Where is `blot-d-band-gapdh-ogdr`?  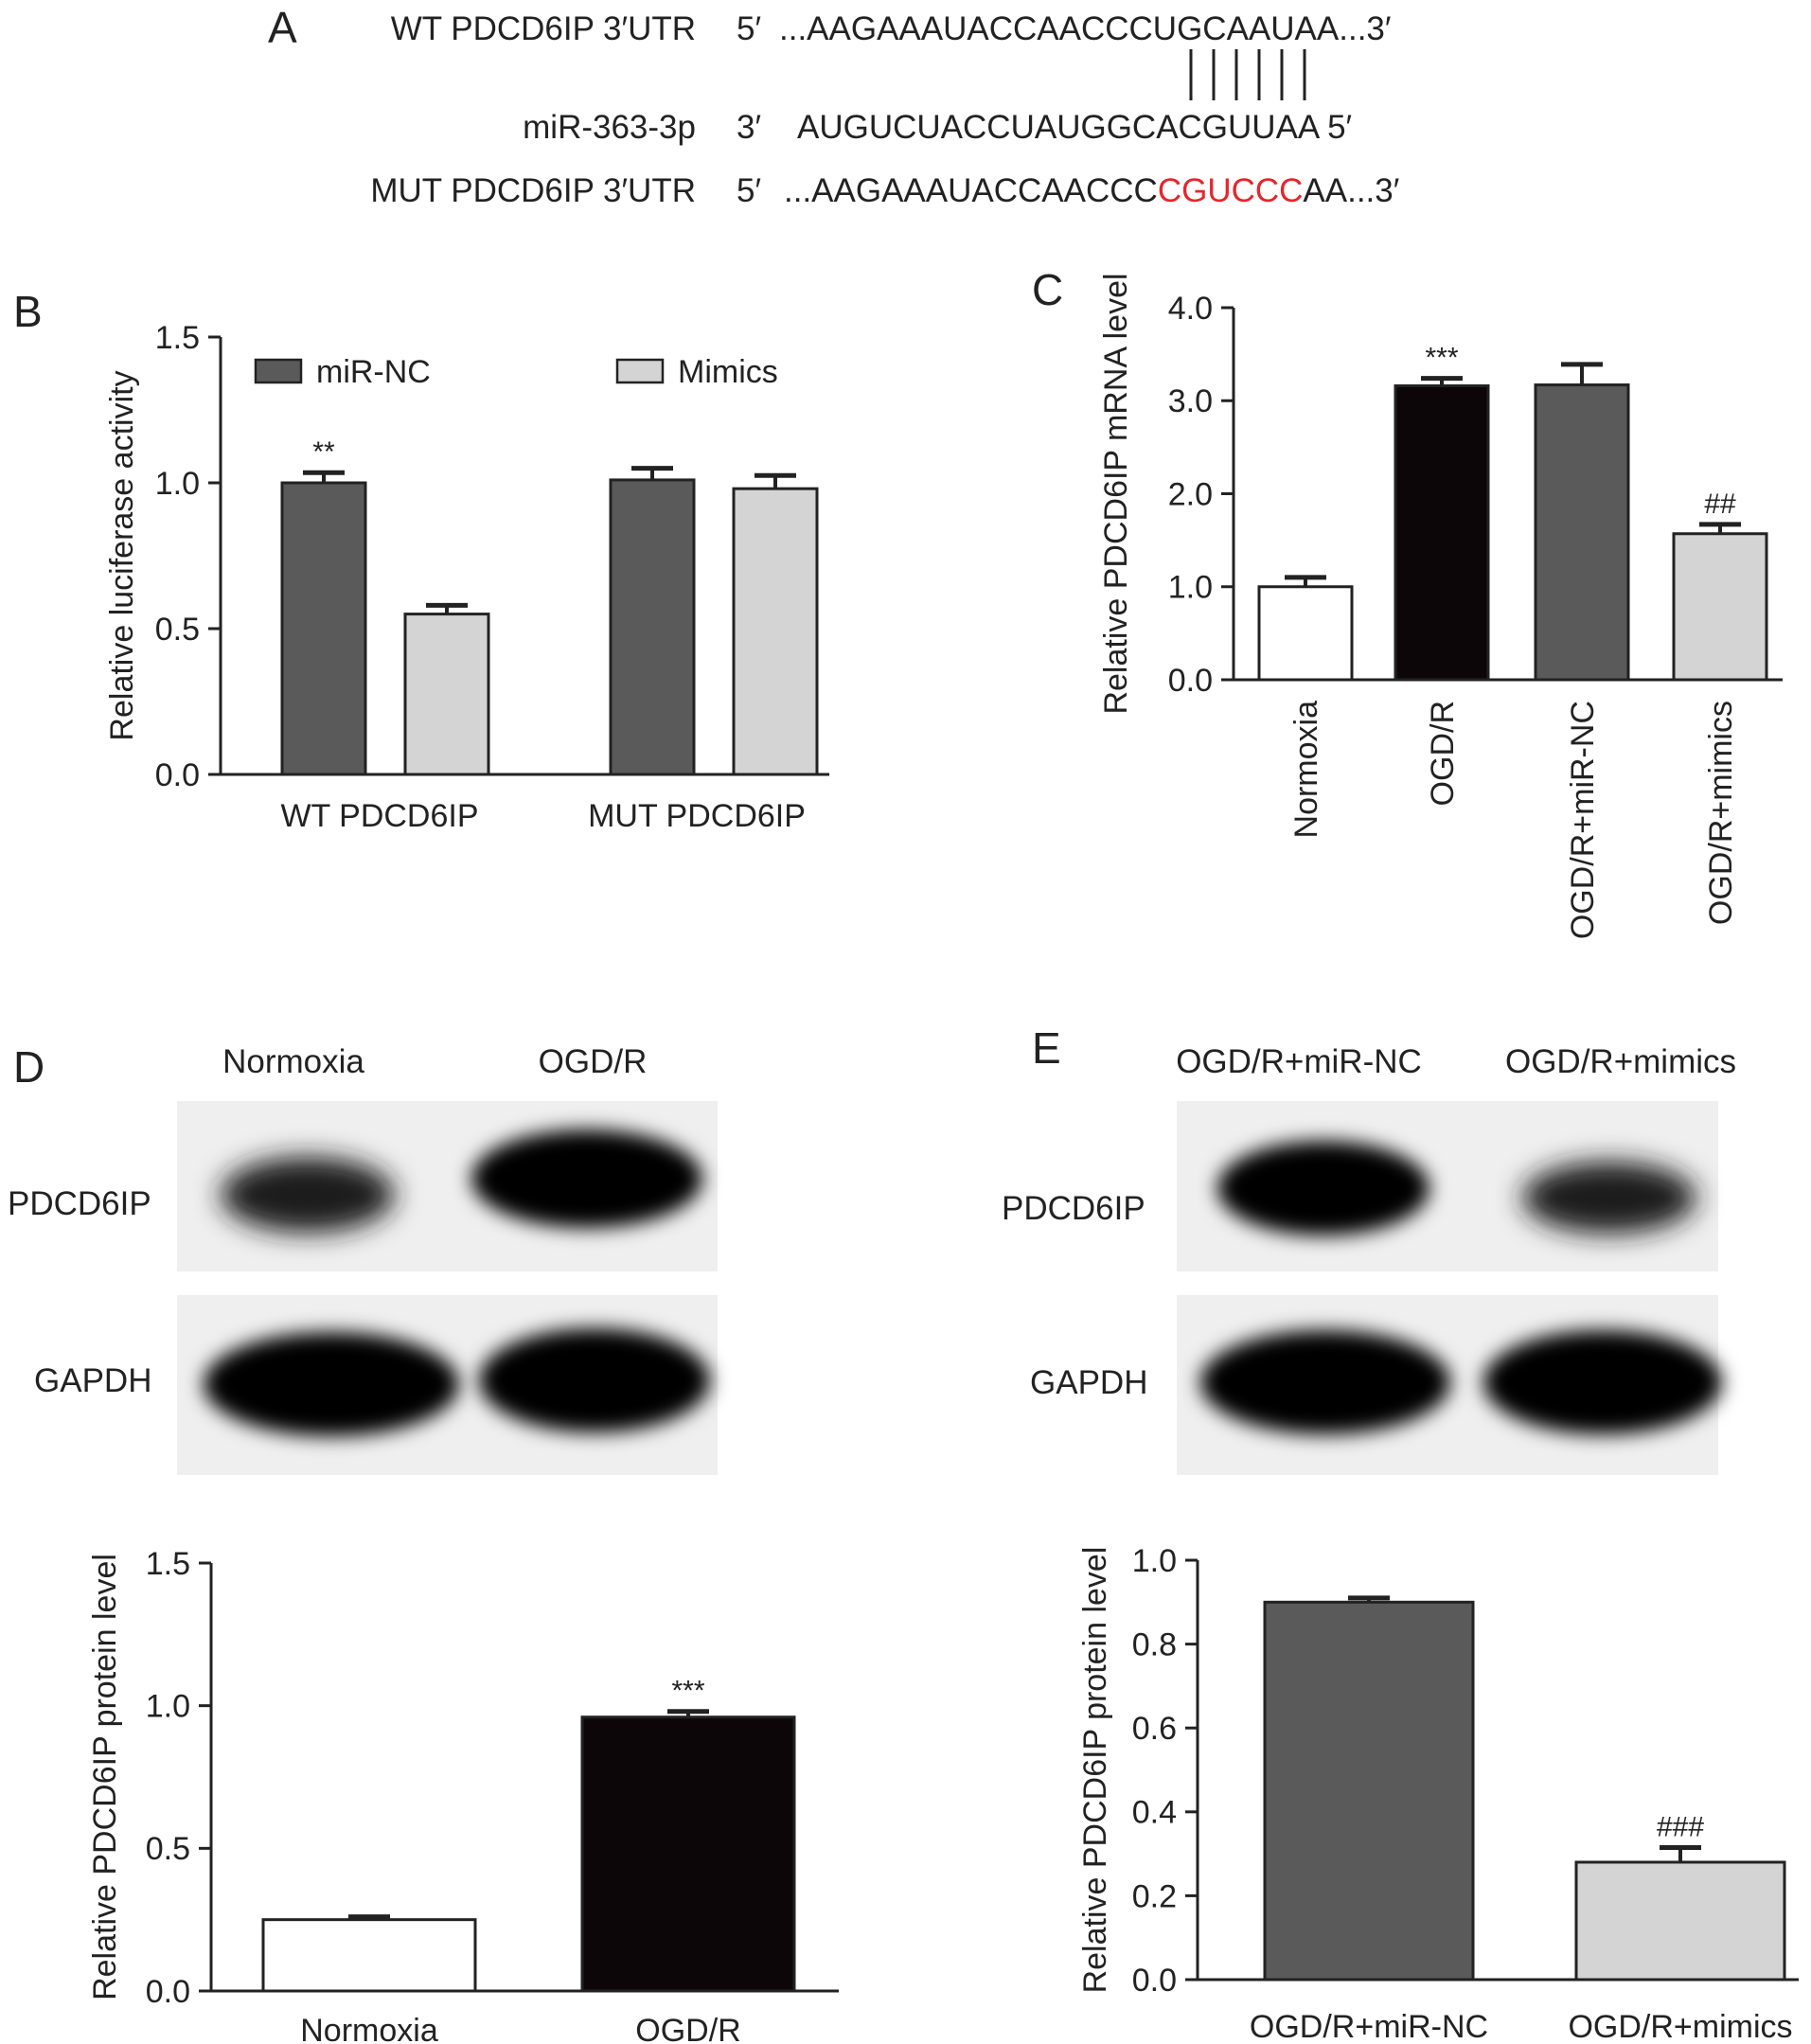 blot-d-band-gapdh-ogdr is located at coordinates (594, 1380).